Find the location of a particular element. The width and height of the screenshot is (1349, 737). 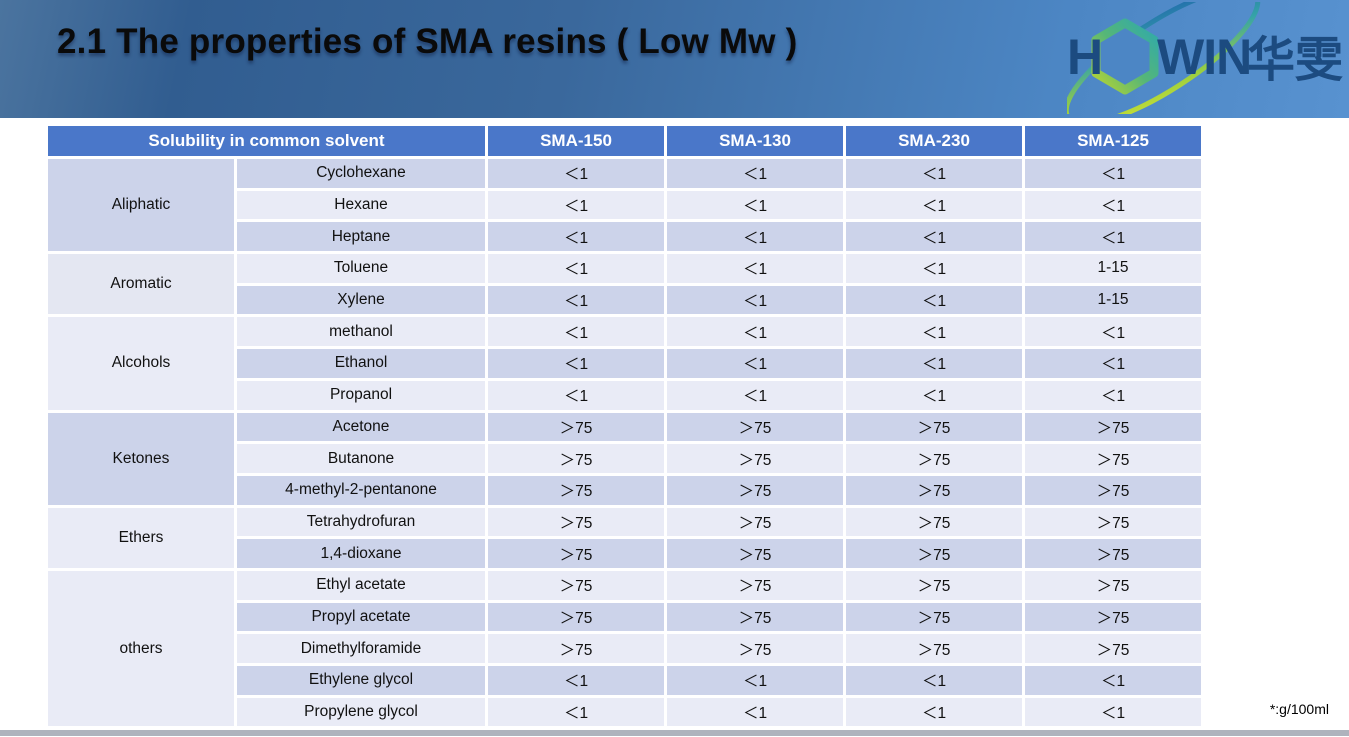

logo-text-cjk: 华雯 is located at coordinates (1295, 60).